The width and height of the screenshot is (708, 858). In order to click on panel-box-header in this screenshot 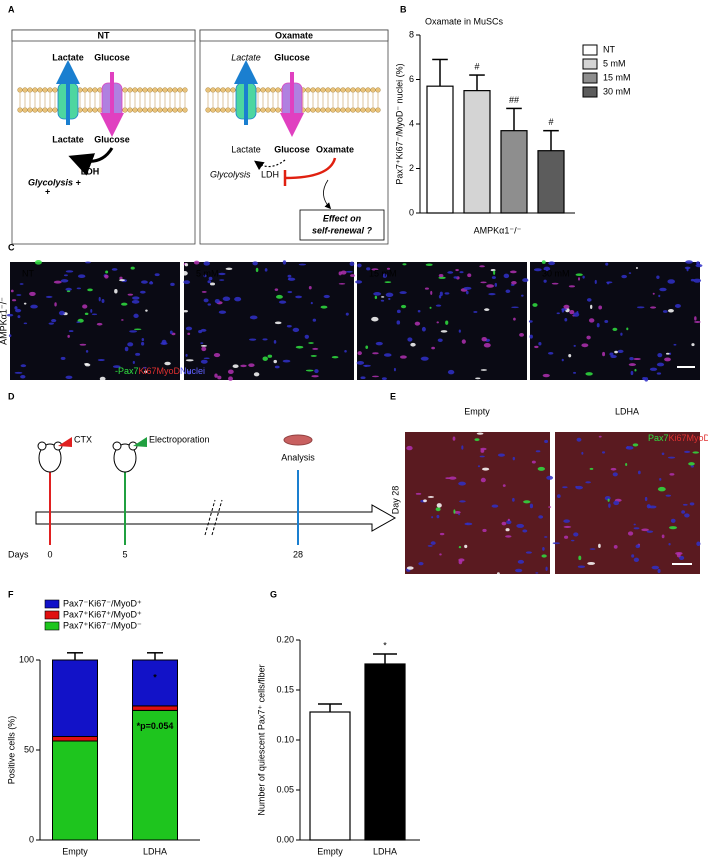, I will do `click(103, 35)`.